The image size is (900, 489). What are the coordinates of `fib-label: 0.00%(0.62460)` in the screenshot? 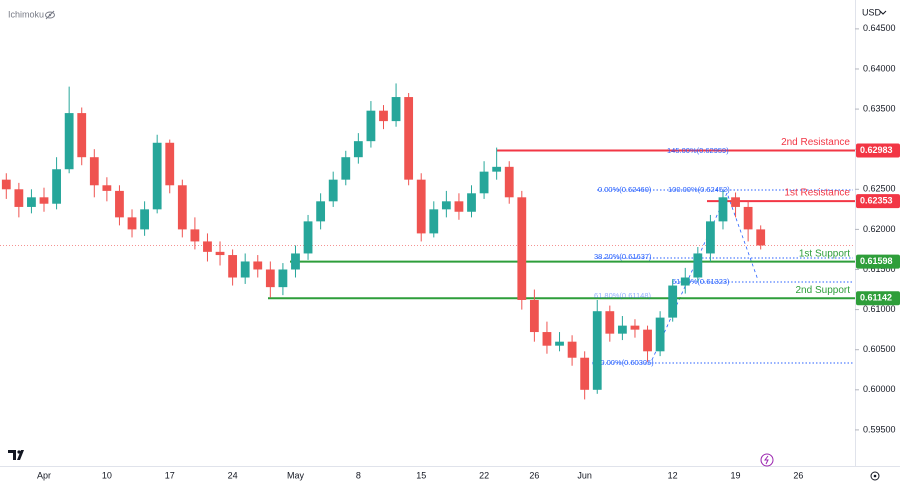 It's located at (625, 189).